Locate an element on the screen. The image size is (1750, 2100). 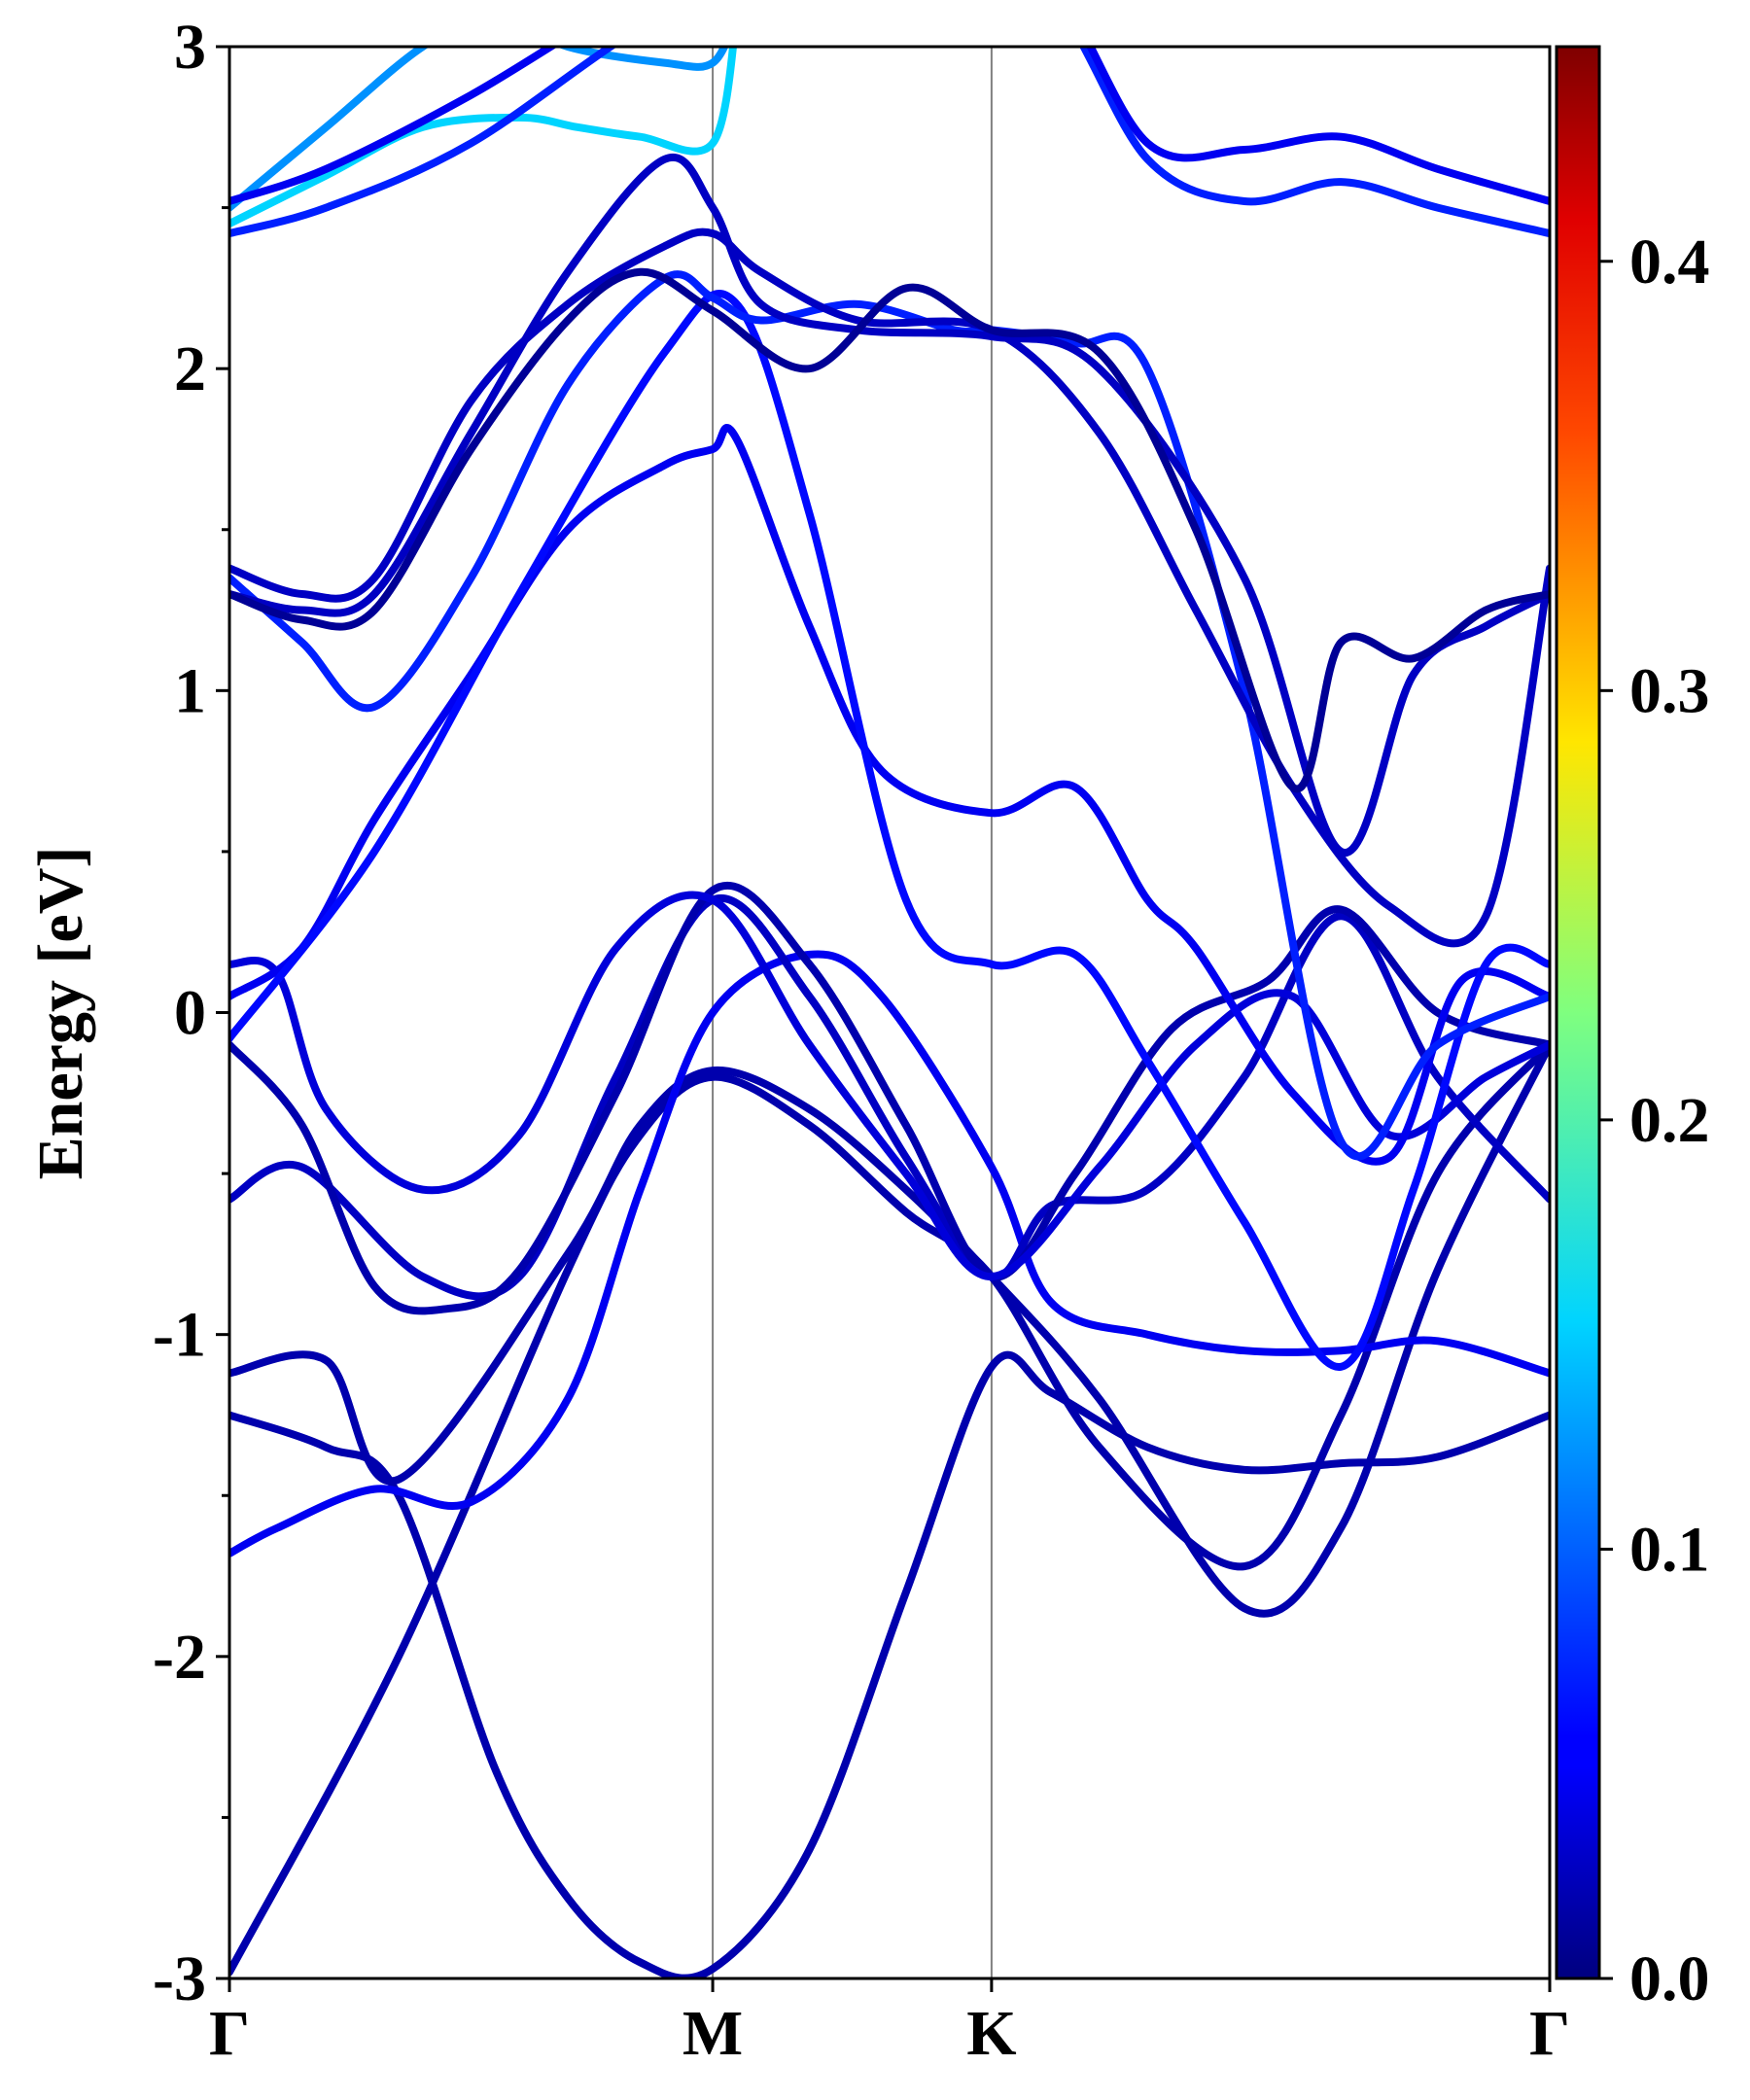
x-tick-label-3: Γ is located at coordinates (1549, 2033).